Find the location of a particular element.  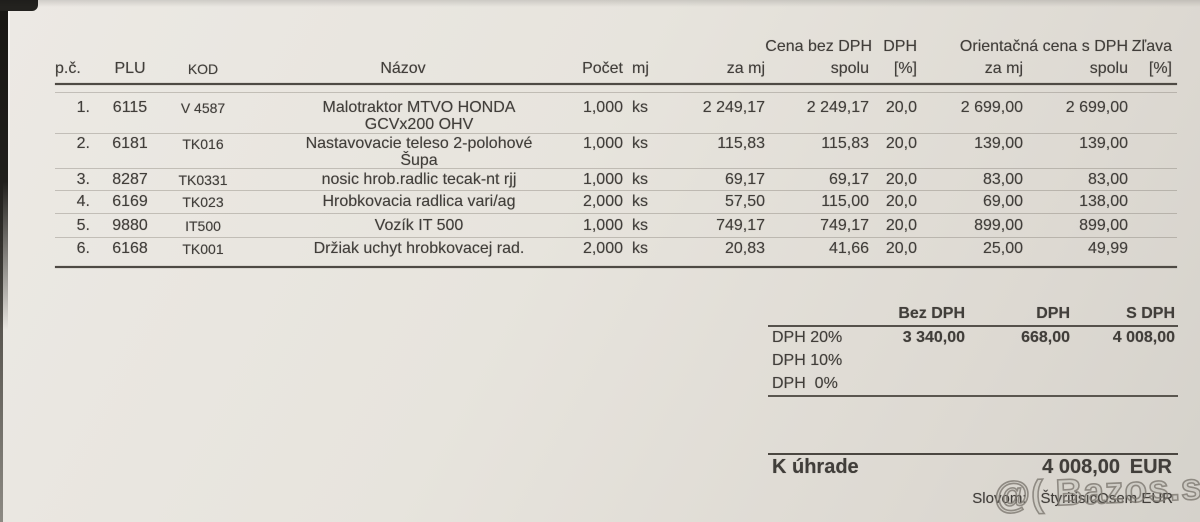

cell-za-mj-sdph: 83,00 is located at coordinates (1002, 179).